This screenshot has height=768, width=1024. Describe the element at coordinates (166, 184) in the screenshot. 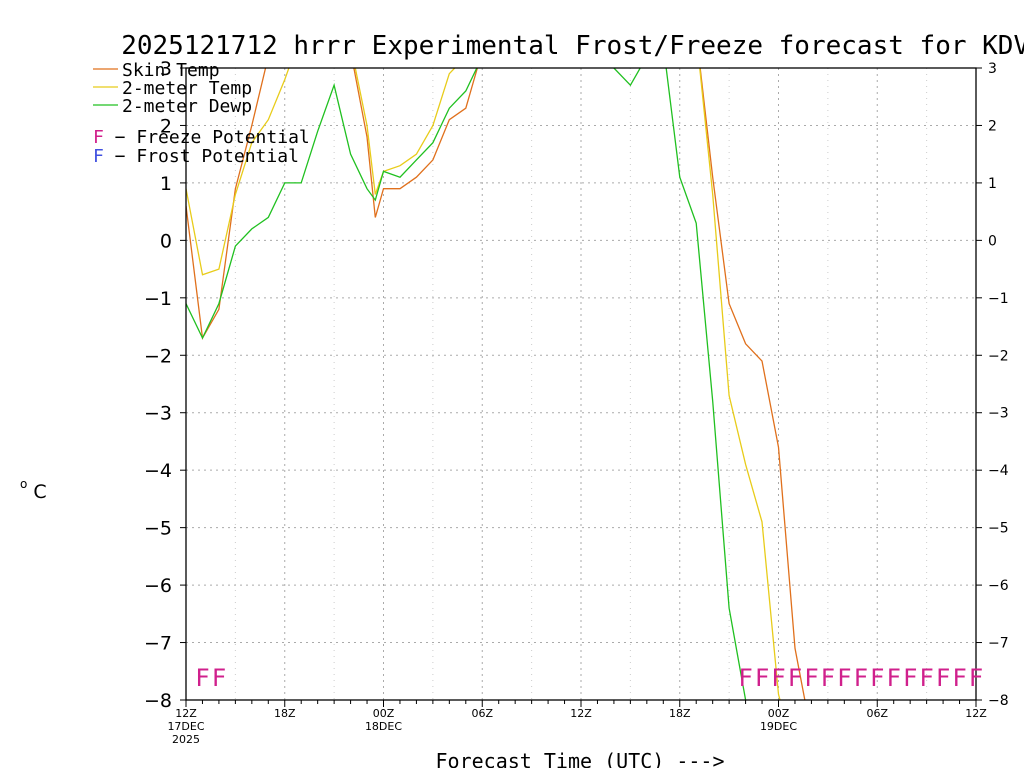

I see `y-tick-label: 1` at that location.